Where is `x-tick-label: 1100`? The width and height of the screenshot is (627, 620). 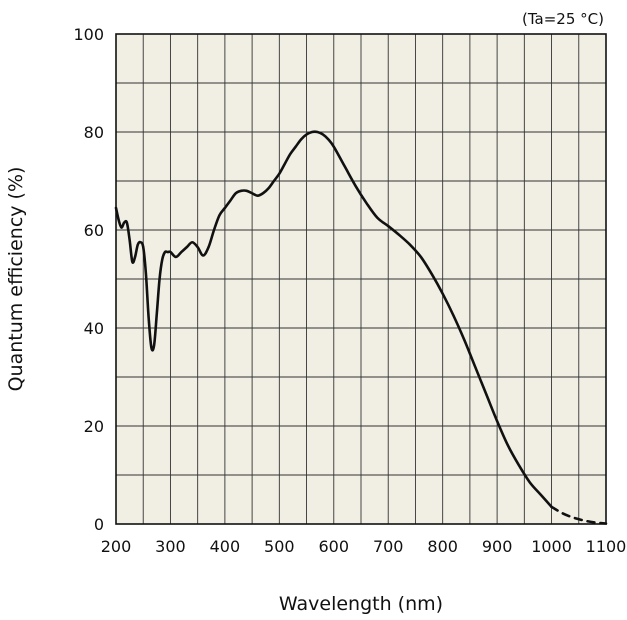 x-tick-label: 1100 is located at coordinates (606, 546).